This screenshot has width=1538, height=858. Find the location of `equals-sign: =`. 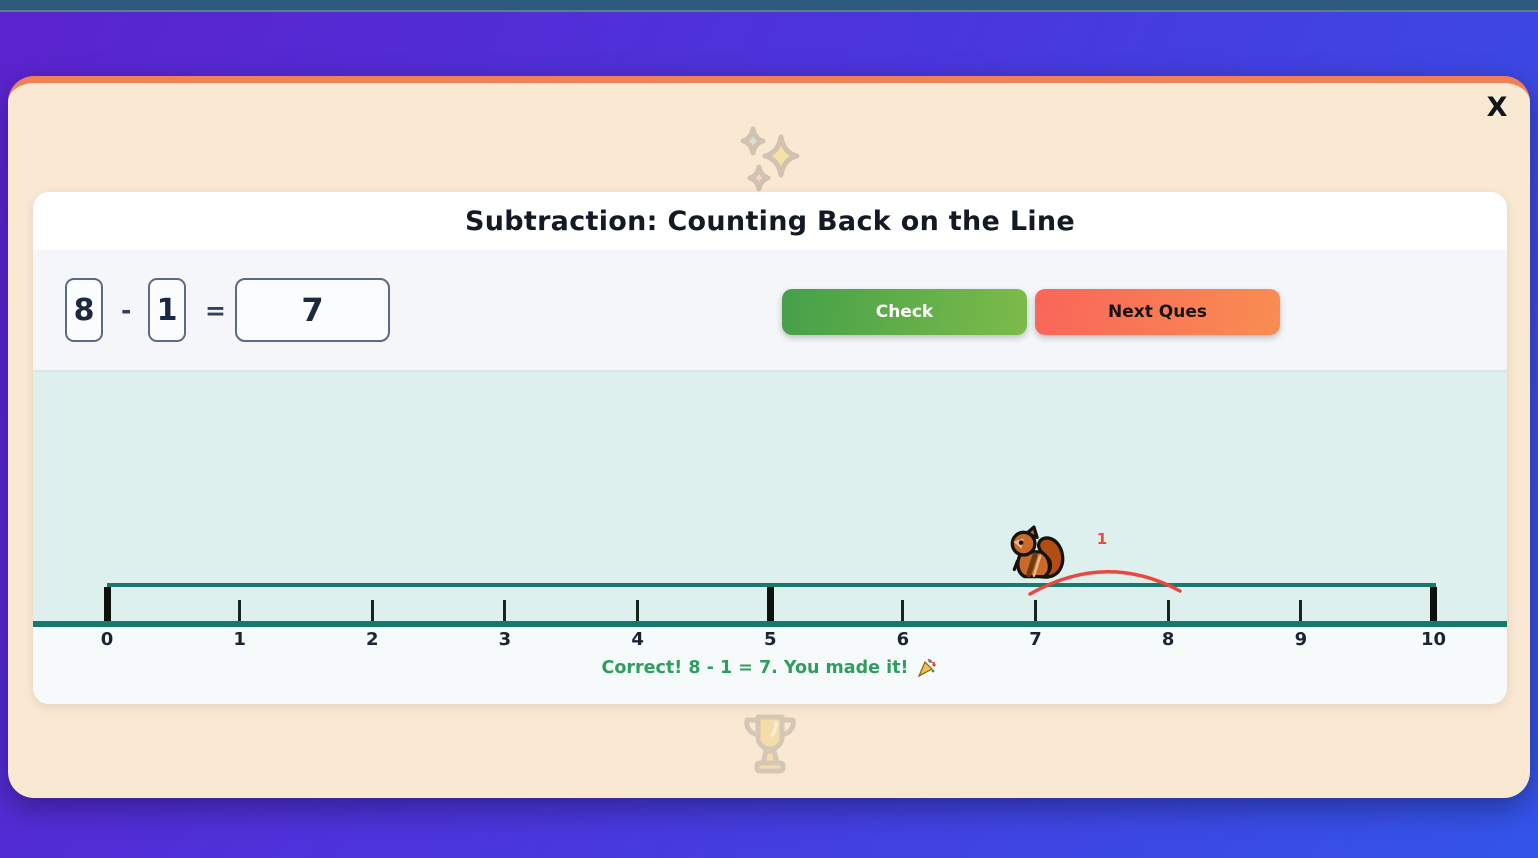

equals-sign: = is located at coordinates (215, 310).